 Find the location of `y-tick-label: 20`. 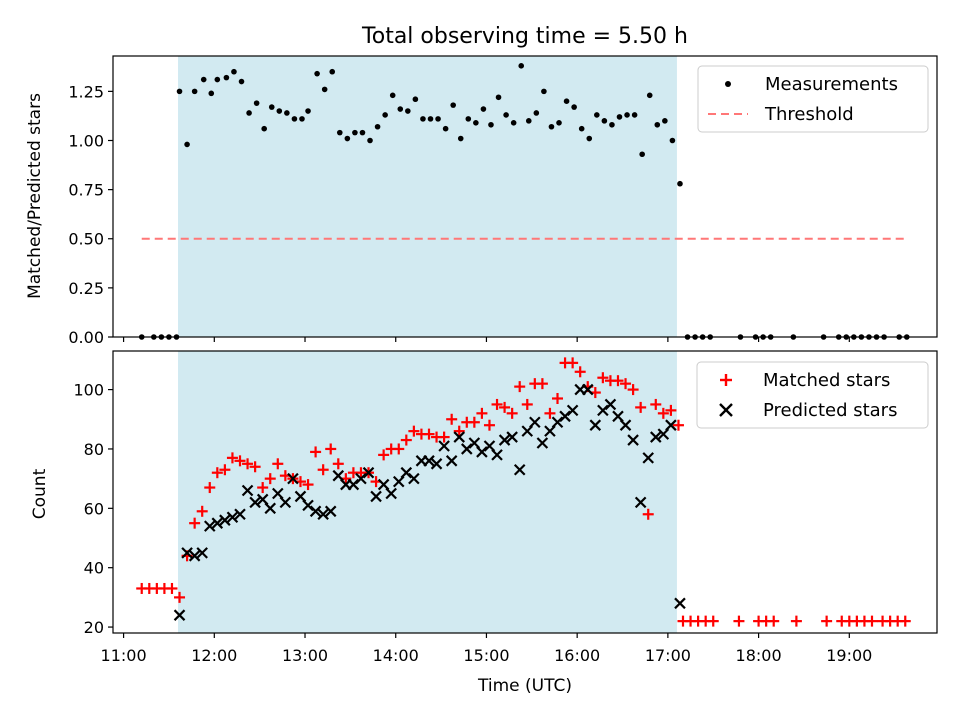

y-tick-label: 20 is located at coordinates (94, 627).